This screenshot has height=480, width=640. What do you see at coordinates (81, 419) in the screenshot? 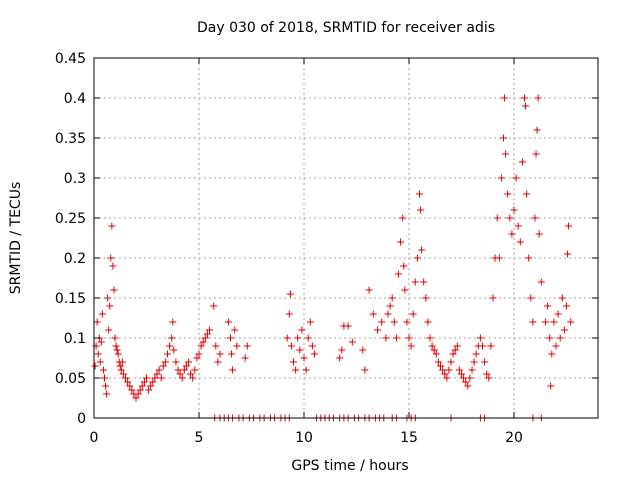
I see `y-tick-label: 0` at bounding box center [81, 419].